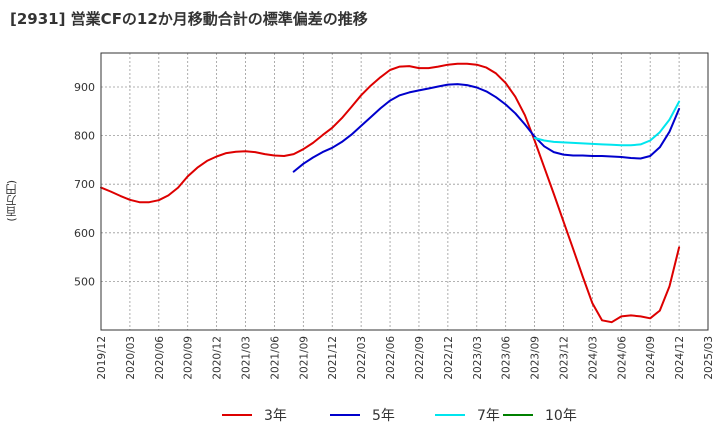 This screenshot has width=720, height=440. I want to click on legend-label: 10年, so click(561, 416).